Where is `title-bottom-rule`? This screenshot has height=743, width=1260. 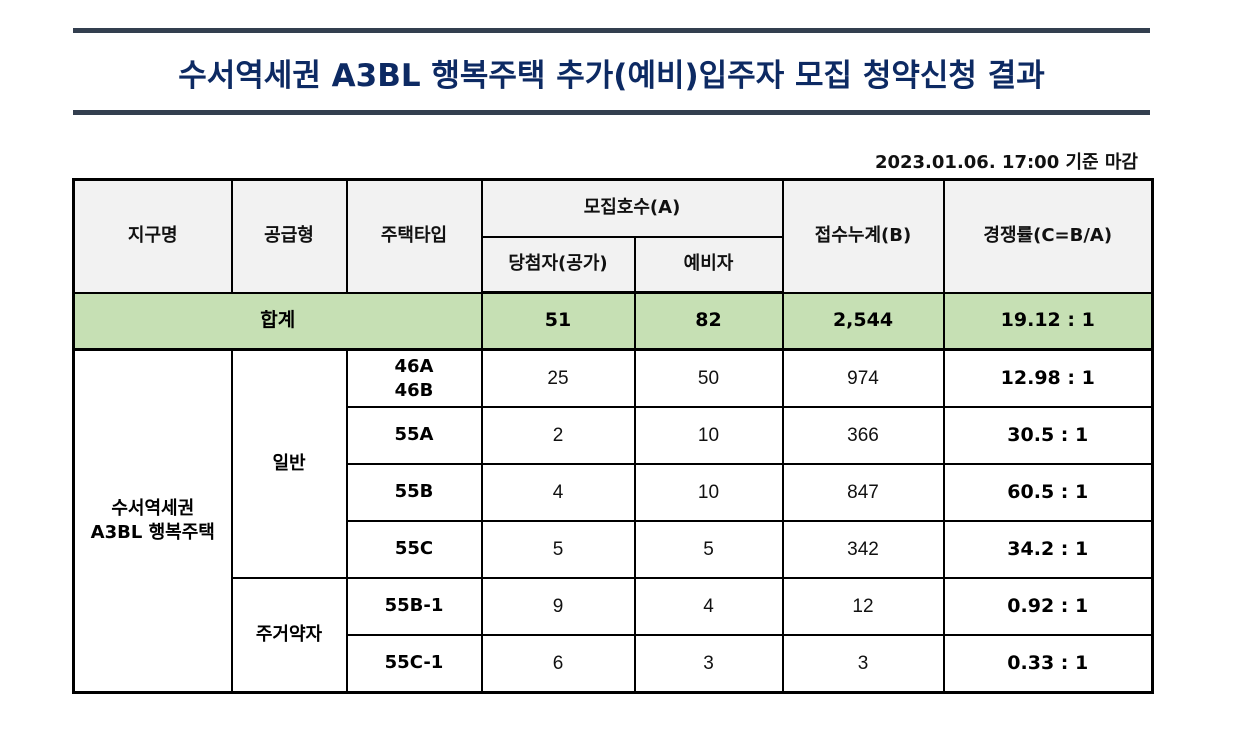 title-bottom-rule is located at coordinates (611, 112).